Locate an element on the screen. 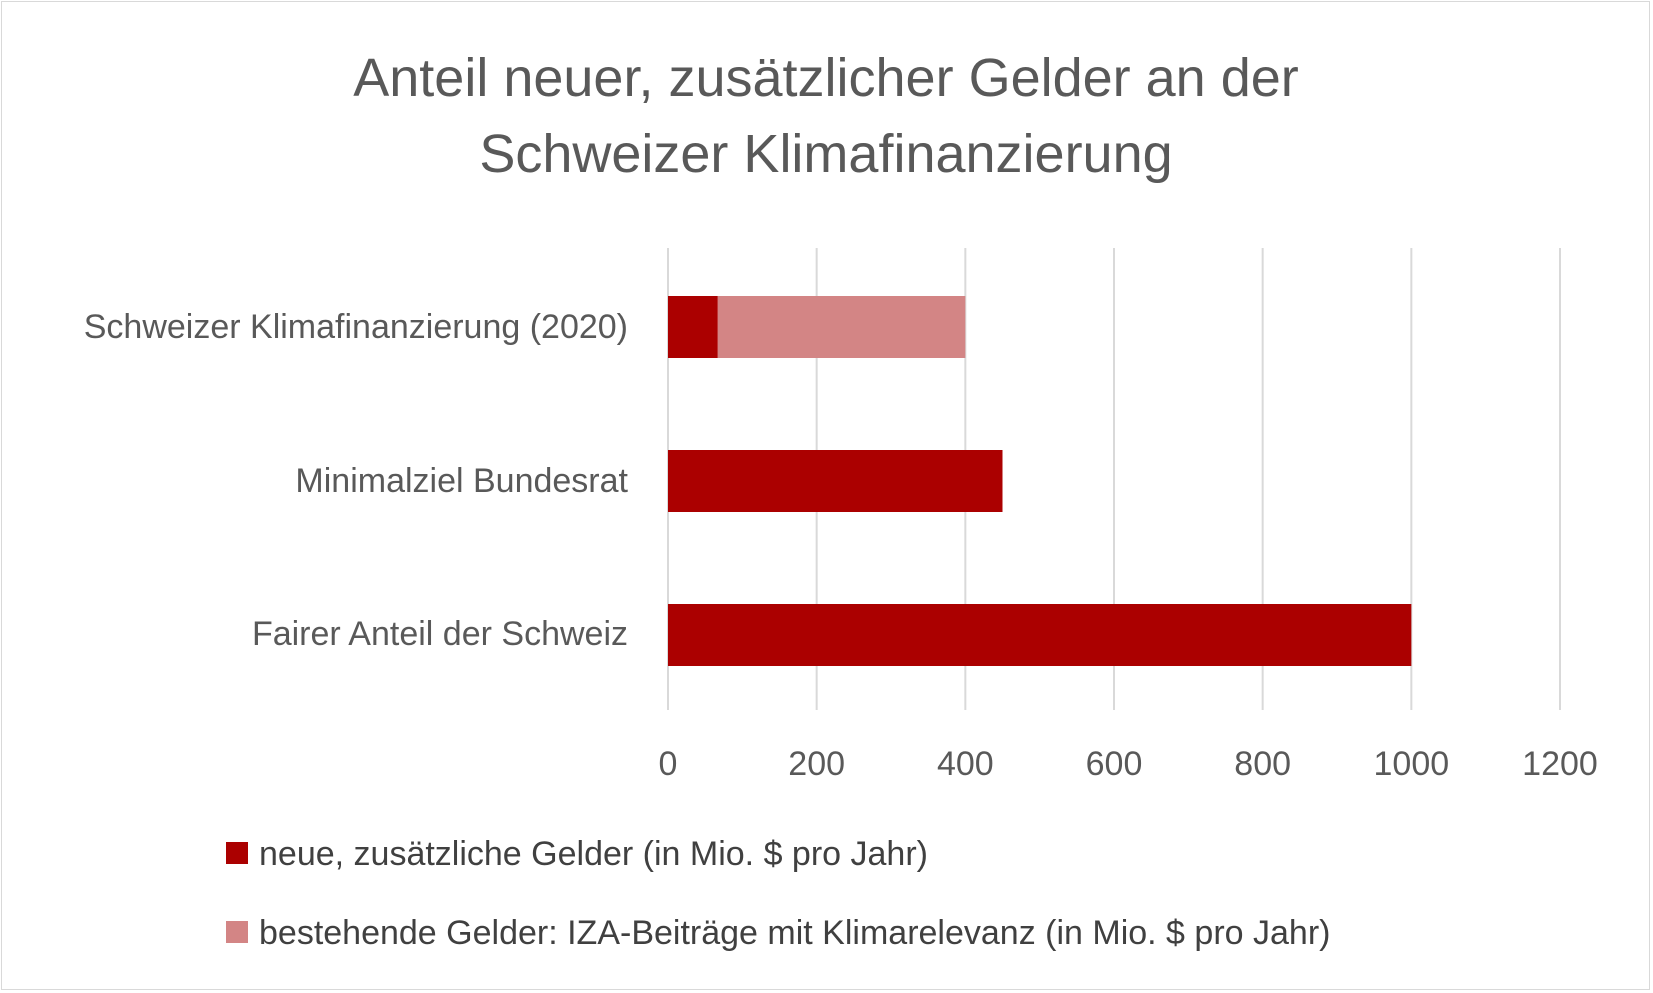 The height and width of the screenshot is (993, 1653). bar-series1-category0 is located at coordinates (841, 327).